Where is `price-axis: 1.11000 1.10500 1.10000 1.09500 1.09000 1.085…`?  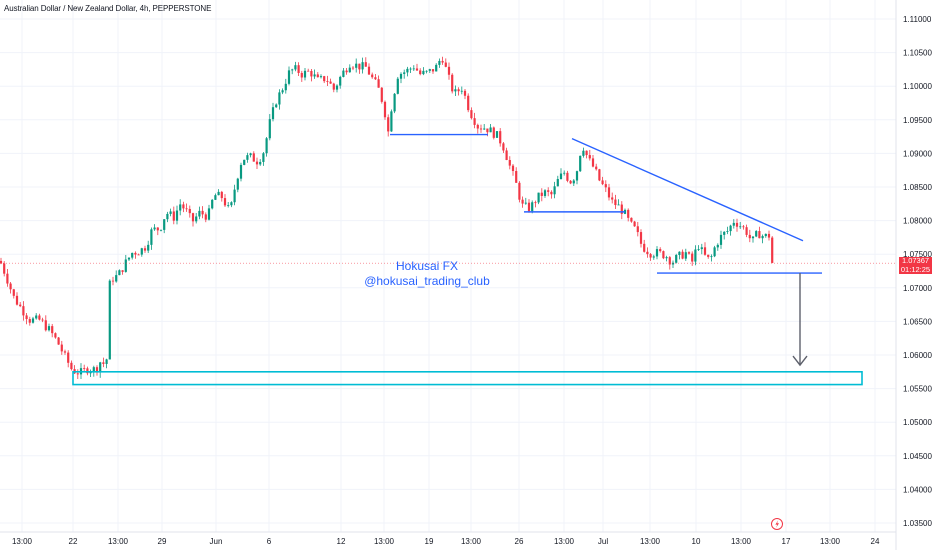
price-axis: 1.11000 1.10500 1.10000 1.09500 1.09000 1.085… is located at coordinates (917, 271).